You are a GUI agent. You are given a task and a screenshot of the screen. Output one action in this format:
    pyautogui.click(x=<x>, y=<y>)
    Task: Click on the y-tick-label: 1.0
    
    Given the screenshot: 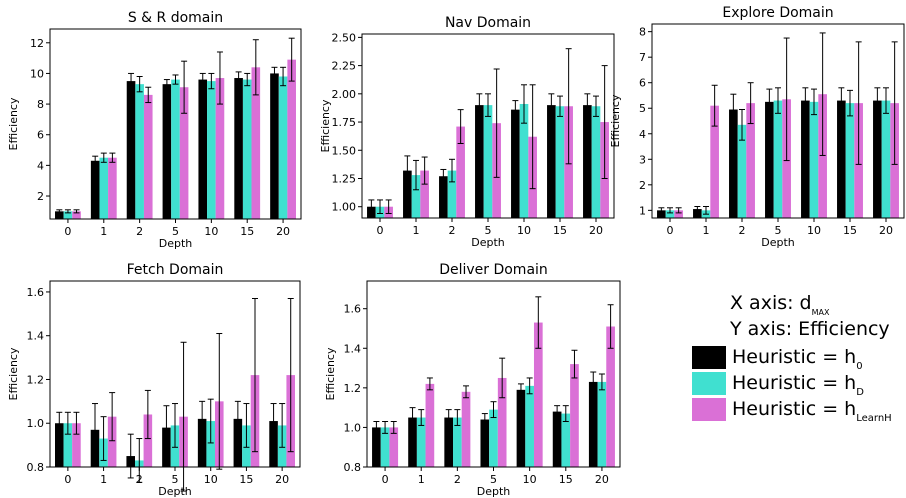 What is the action you would take?
    pyautogui.click(x=36, y=423)
    